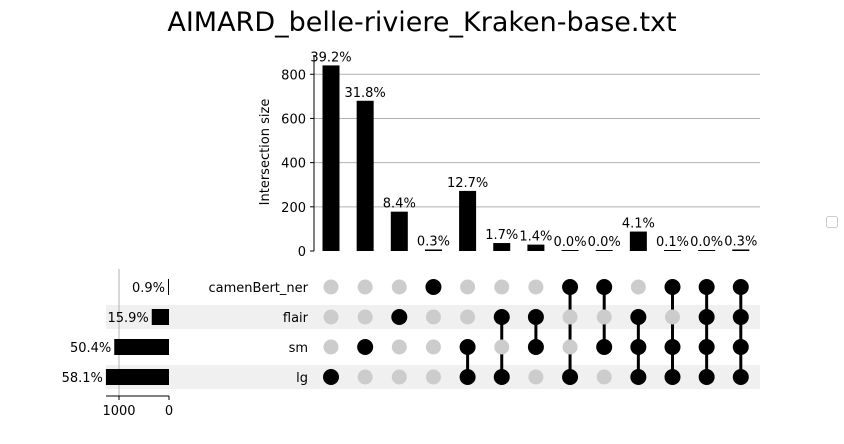  What do you see at coordinates (127, 318) in the screenshot?
I see `set-size-percent-label: 15.9%` at bounding box center [127, 318].